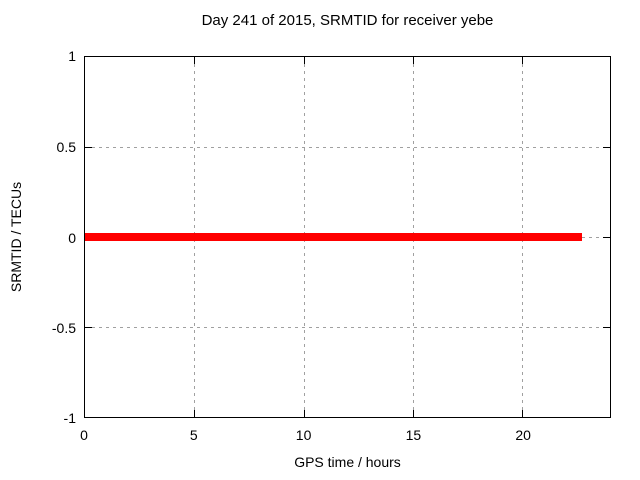 The height and width of the screenshot is (480, 640). Describe the element at coordinates (345, 435) in the screenshot. I see `x-axis-tick-labels: 0 5 10 15 20` at that location.